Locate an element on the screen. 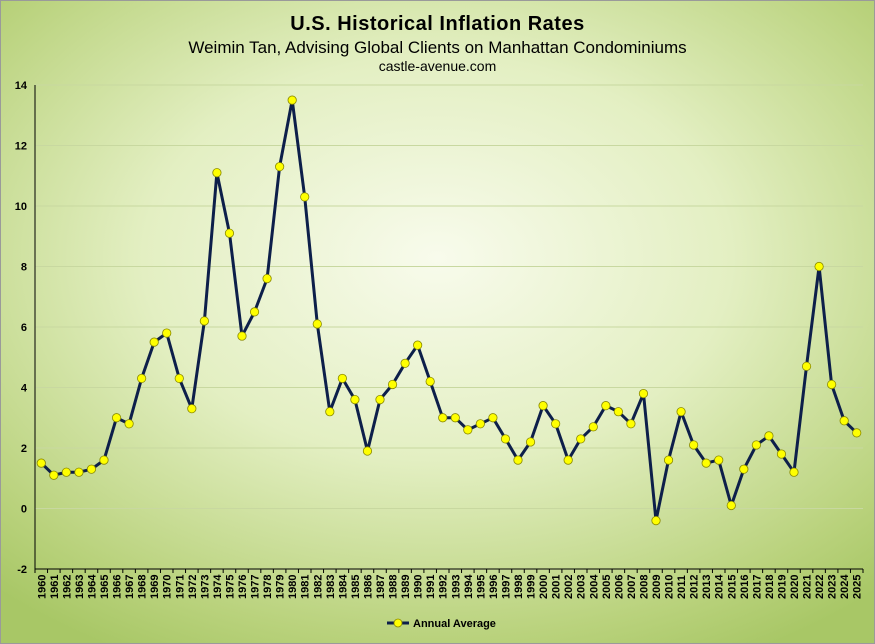  x-tick-label: 1994 is located at coordinates (469, 586).